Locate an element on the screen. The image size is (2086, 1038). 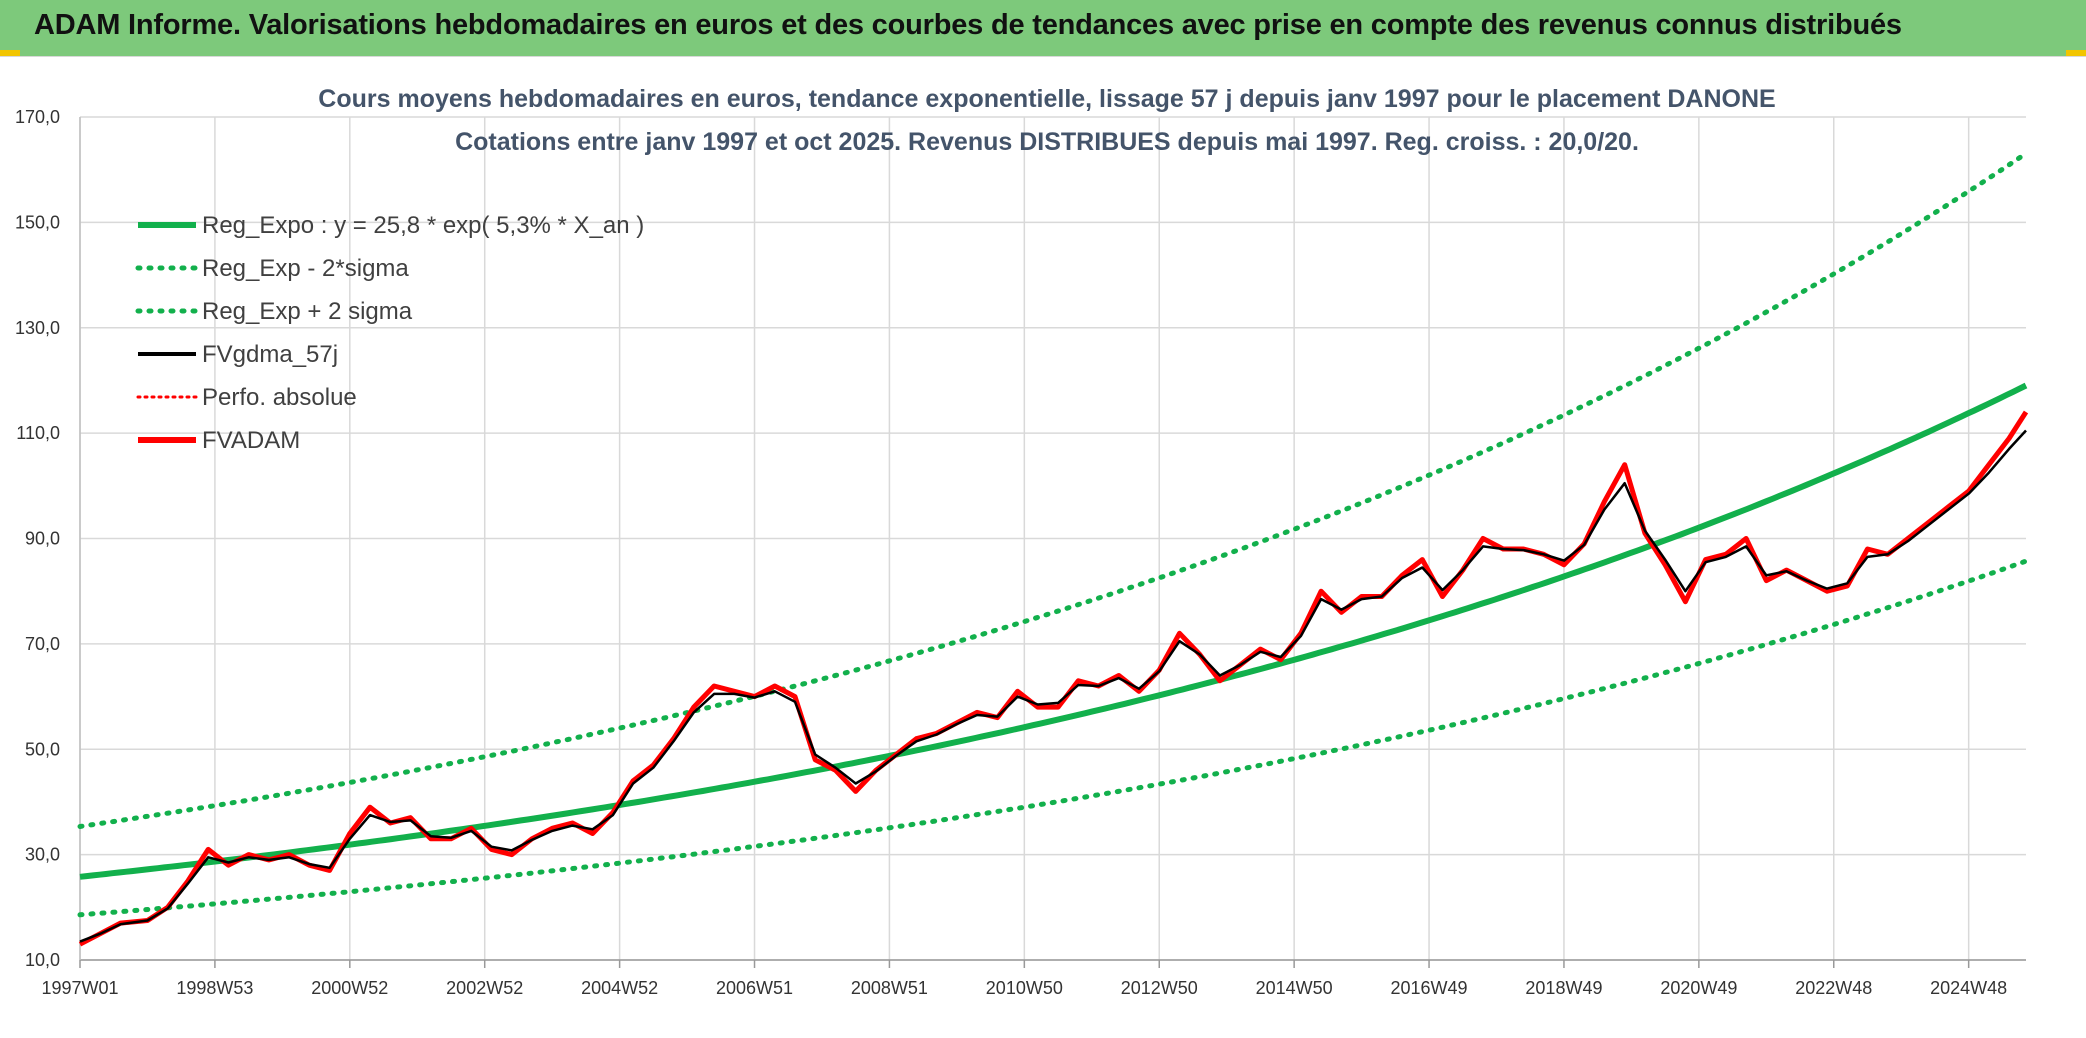
x-tick-label: 1998W53 is located at coordinates (214, 988).